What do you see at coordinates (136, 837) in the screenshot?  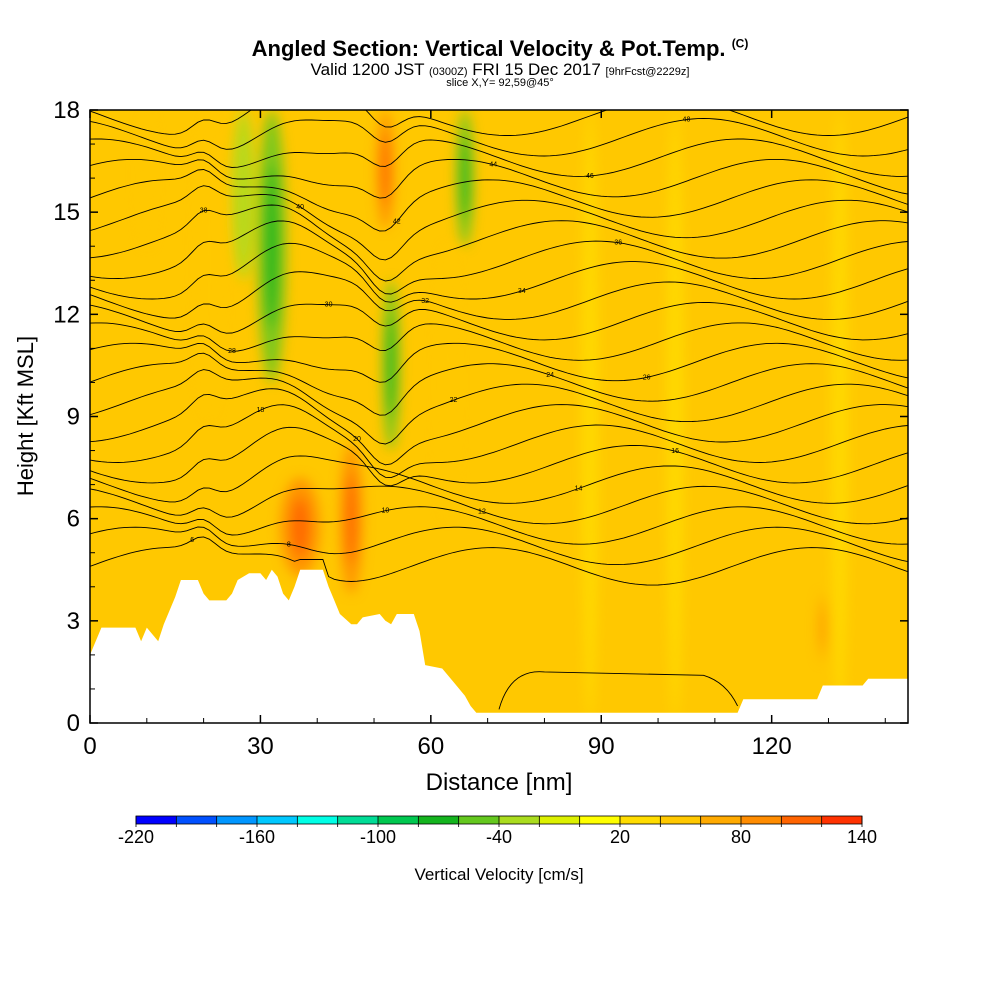 I see `colorbar-tick-label: -220` at bounding box center [136, 837].